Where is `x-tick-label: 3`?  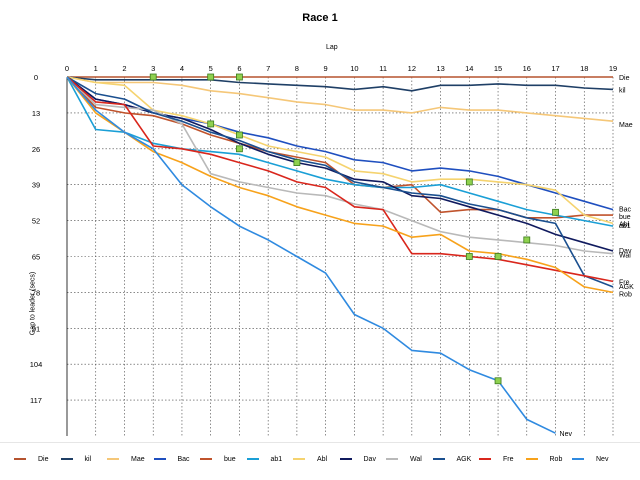 x-tick-label: 3 is located at coordinates (153, 68).